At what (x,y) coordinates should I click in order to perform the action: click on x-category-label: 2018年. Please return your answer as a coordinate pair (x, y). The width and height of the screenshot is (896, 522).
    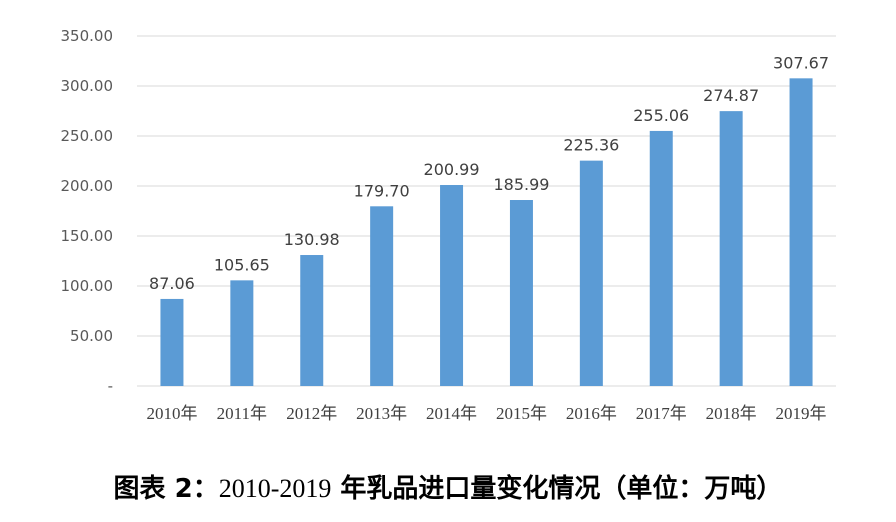
    Looking at the image, I should click on (731, 413).